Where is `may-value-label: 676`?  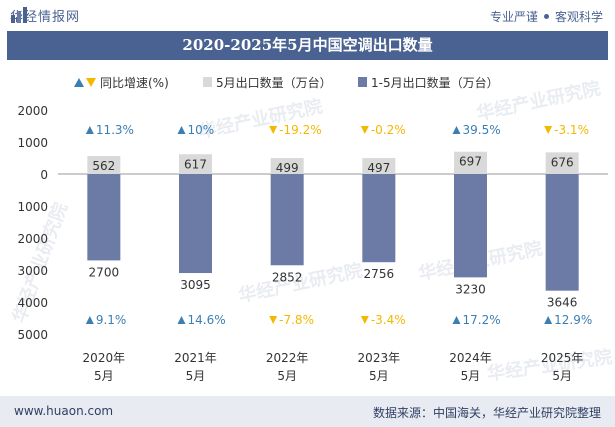 may-value-label: 676 is located at coordinates (562, 162).